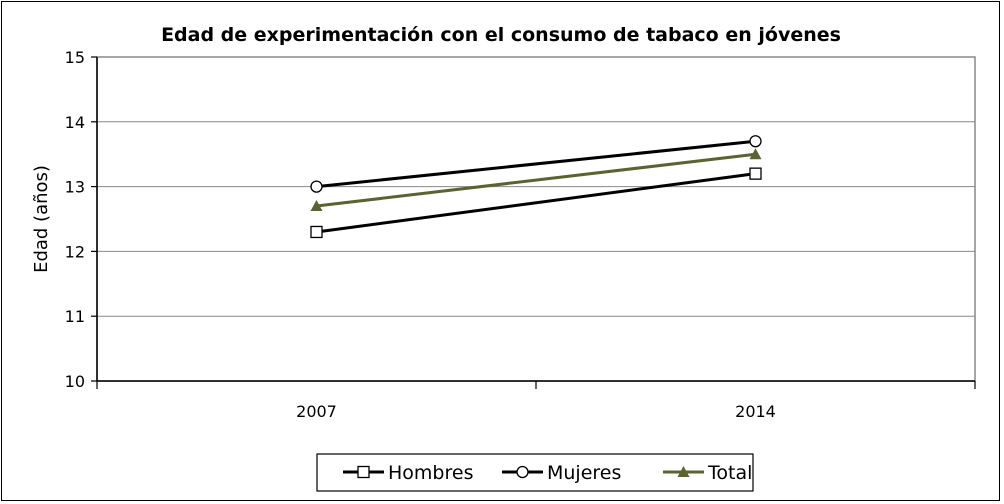 The image size is (1004, 504). What do you see at coordinates (755, 411) in the screenshot?
I see `x-tick-label: 2014` at bounding box center [755, 411].